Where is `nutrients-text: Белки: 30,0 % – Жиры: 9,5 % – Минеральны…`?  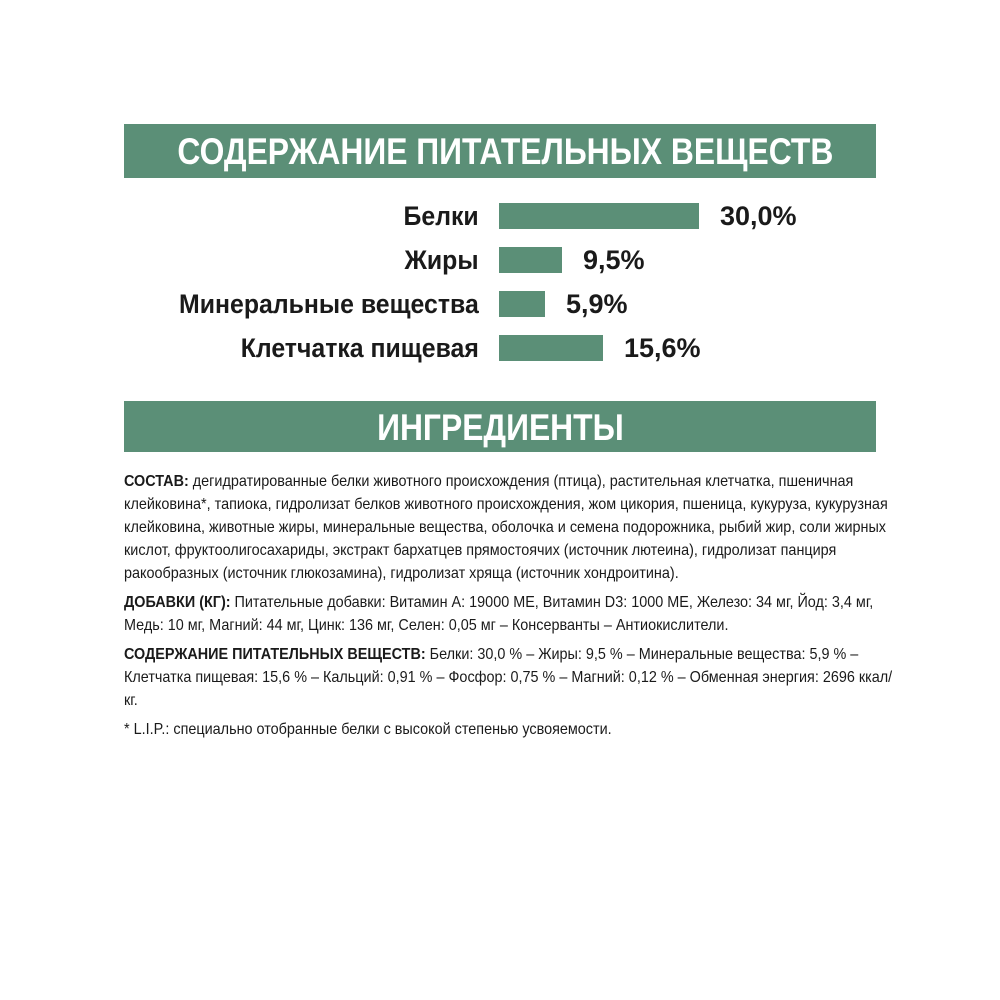 nutrients-text: Белки: 30,0 % – Жиры: 9,5 % – Минеральны… is located at coordinates (508, 677).